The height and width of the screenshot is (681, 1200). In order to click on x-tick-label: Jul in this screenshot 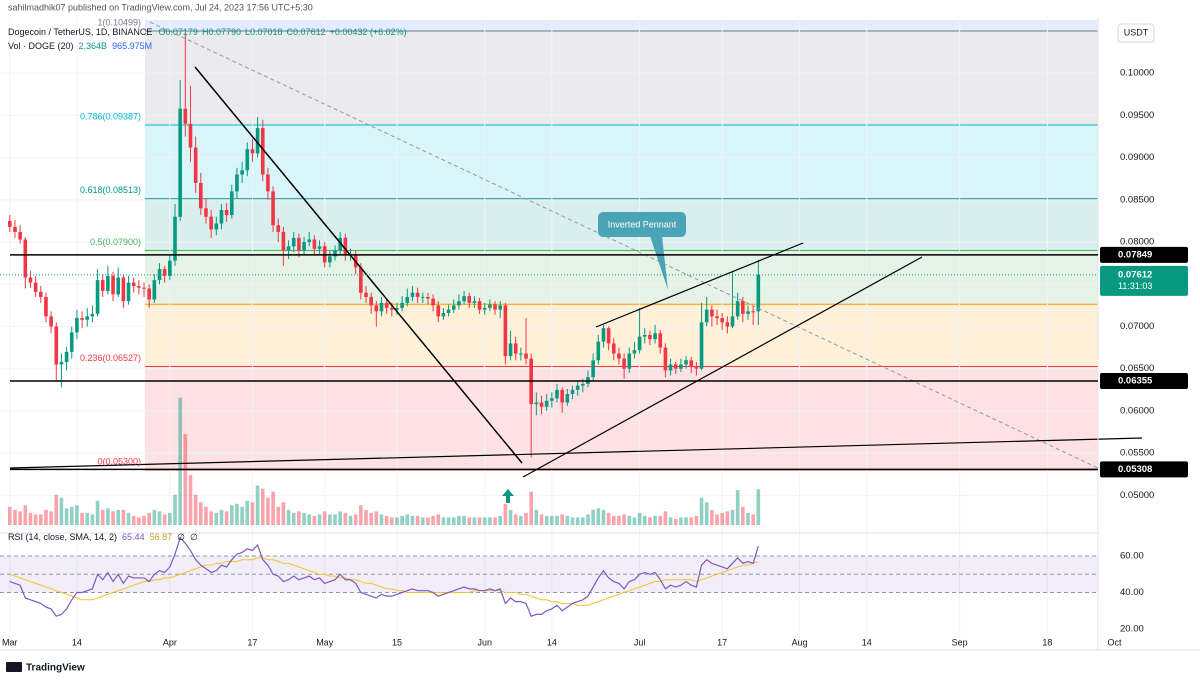, I will do `click(640, 642)`.